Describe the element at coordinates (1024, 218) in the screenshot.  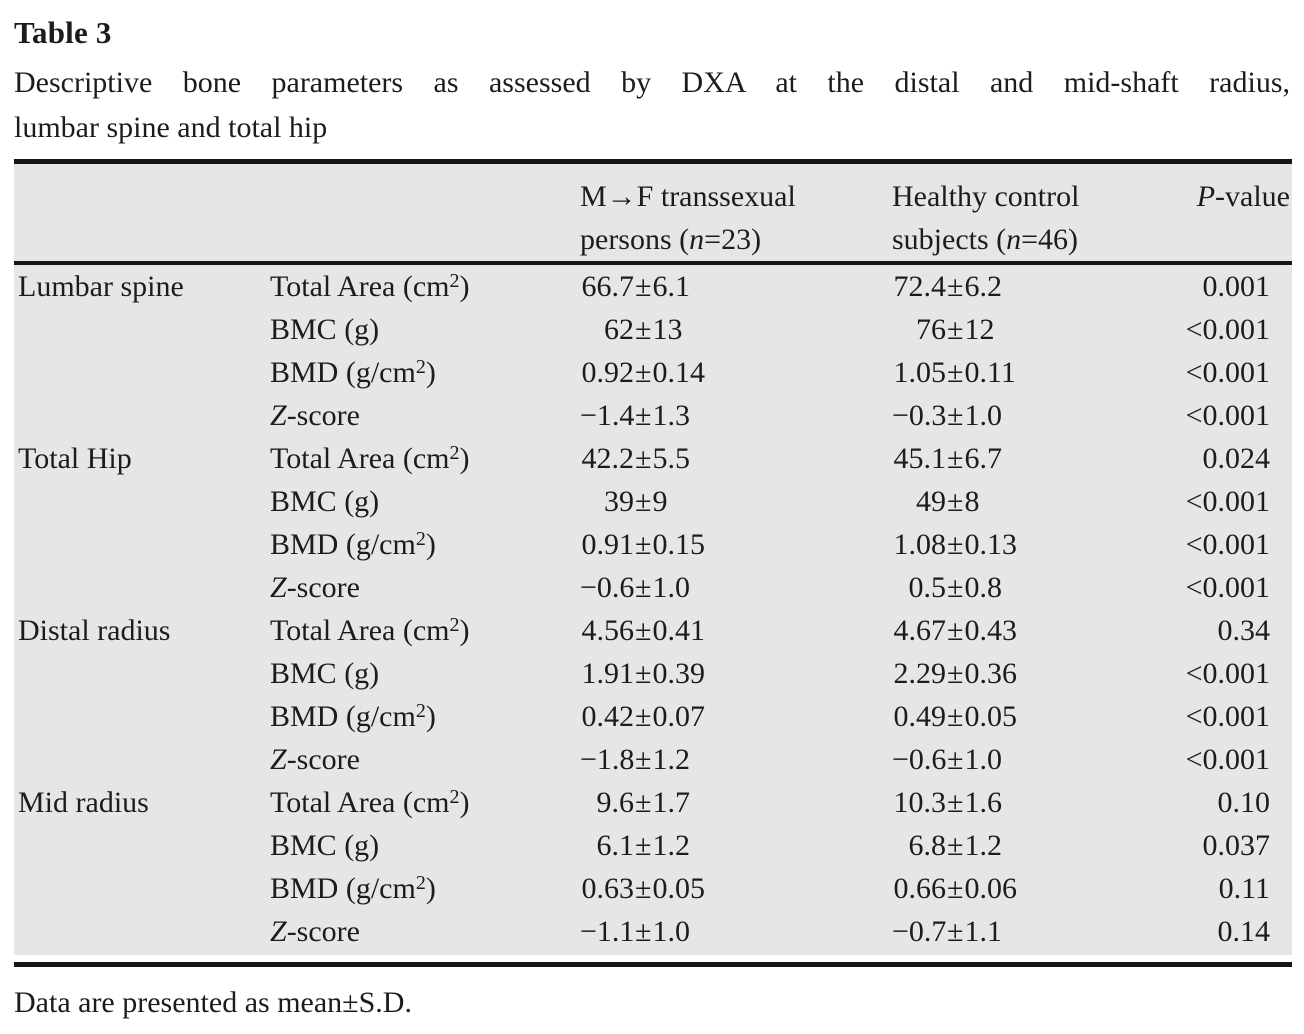
I see `header-control-group: Healthy control subjects (n=46)` at that location.